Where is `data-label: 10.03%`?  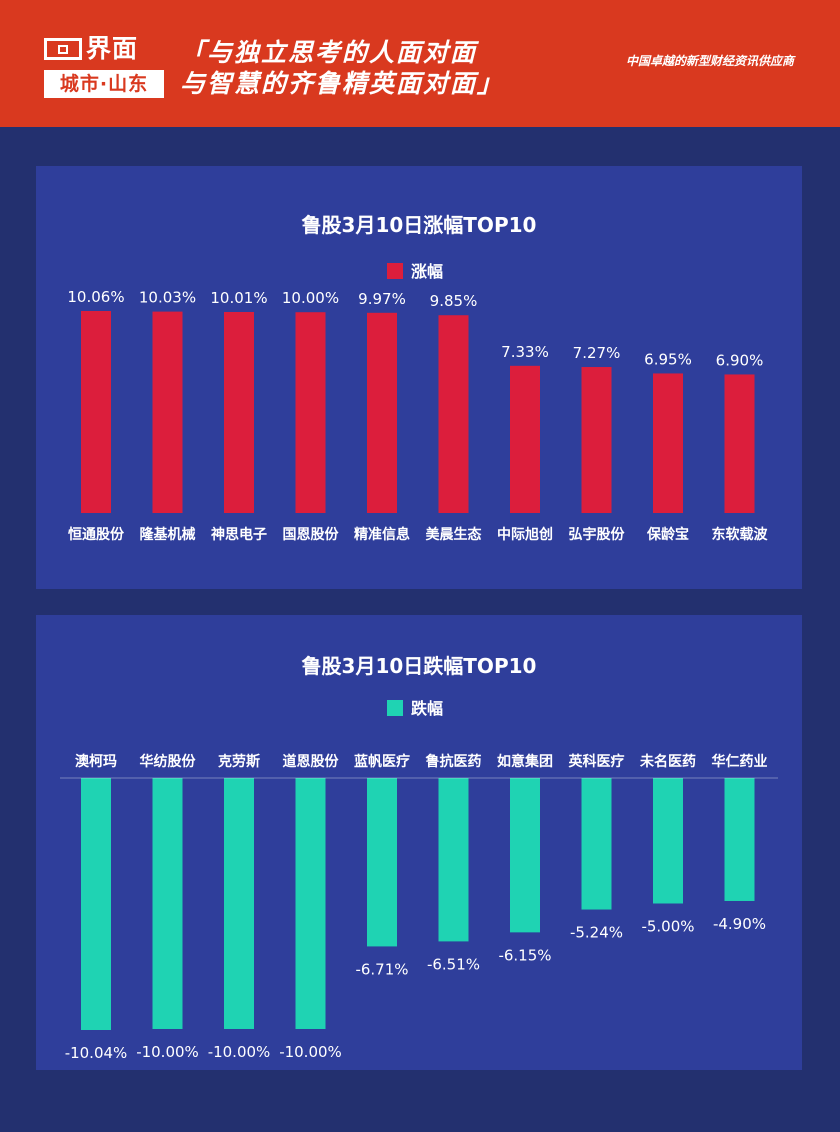 data-label: 10.03% is located at coordinates (167, 298).